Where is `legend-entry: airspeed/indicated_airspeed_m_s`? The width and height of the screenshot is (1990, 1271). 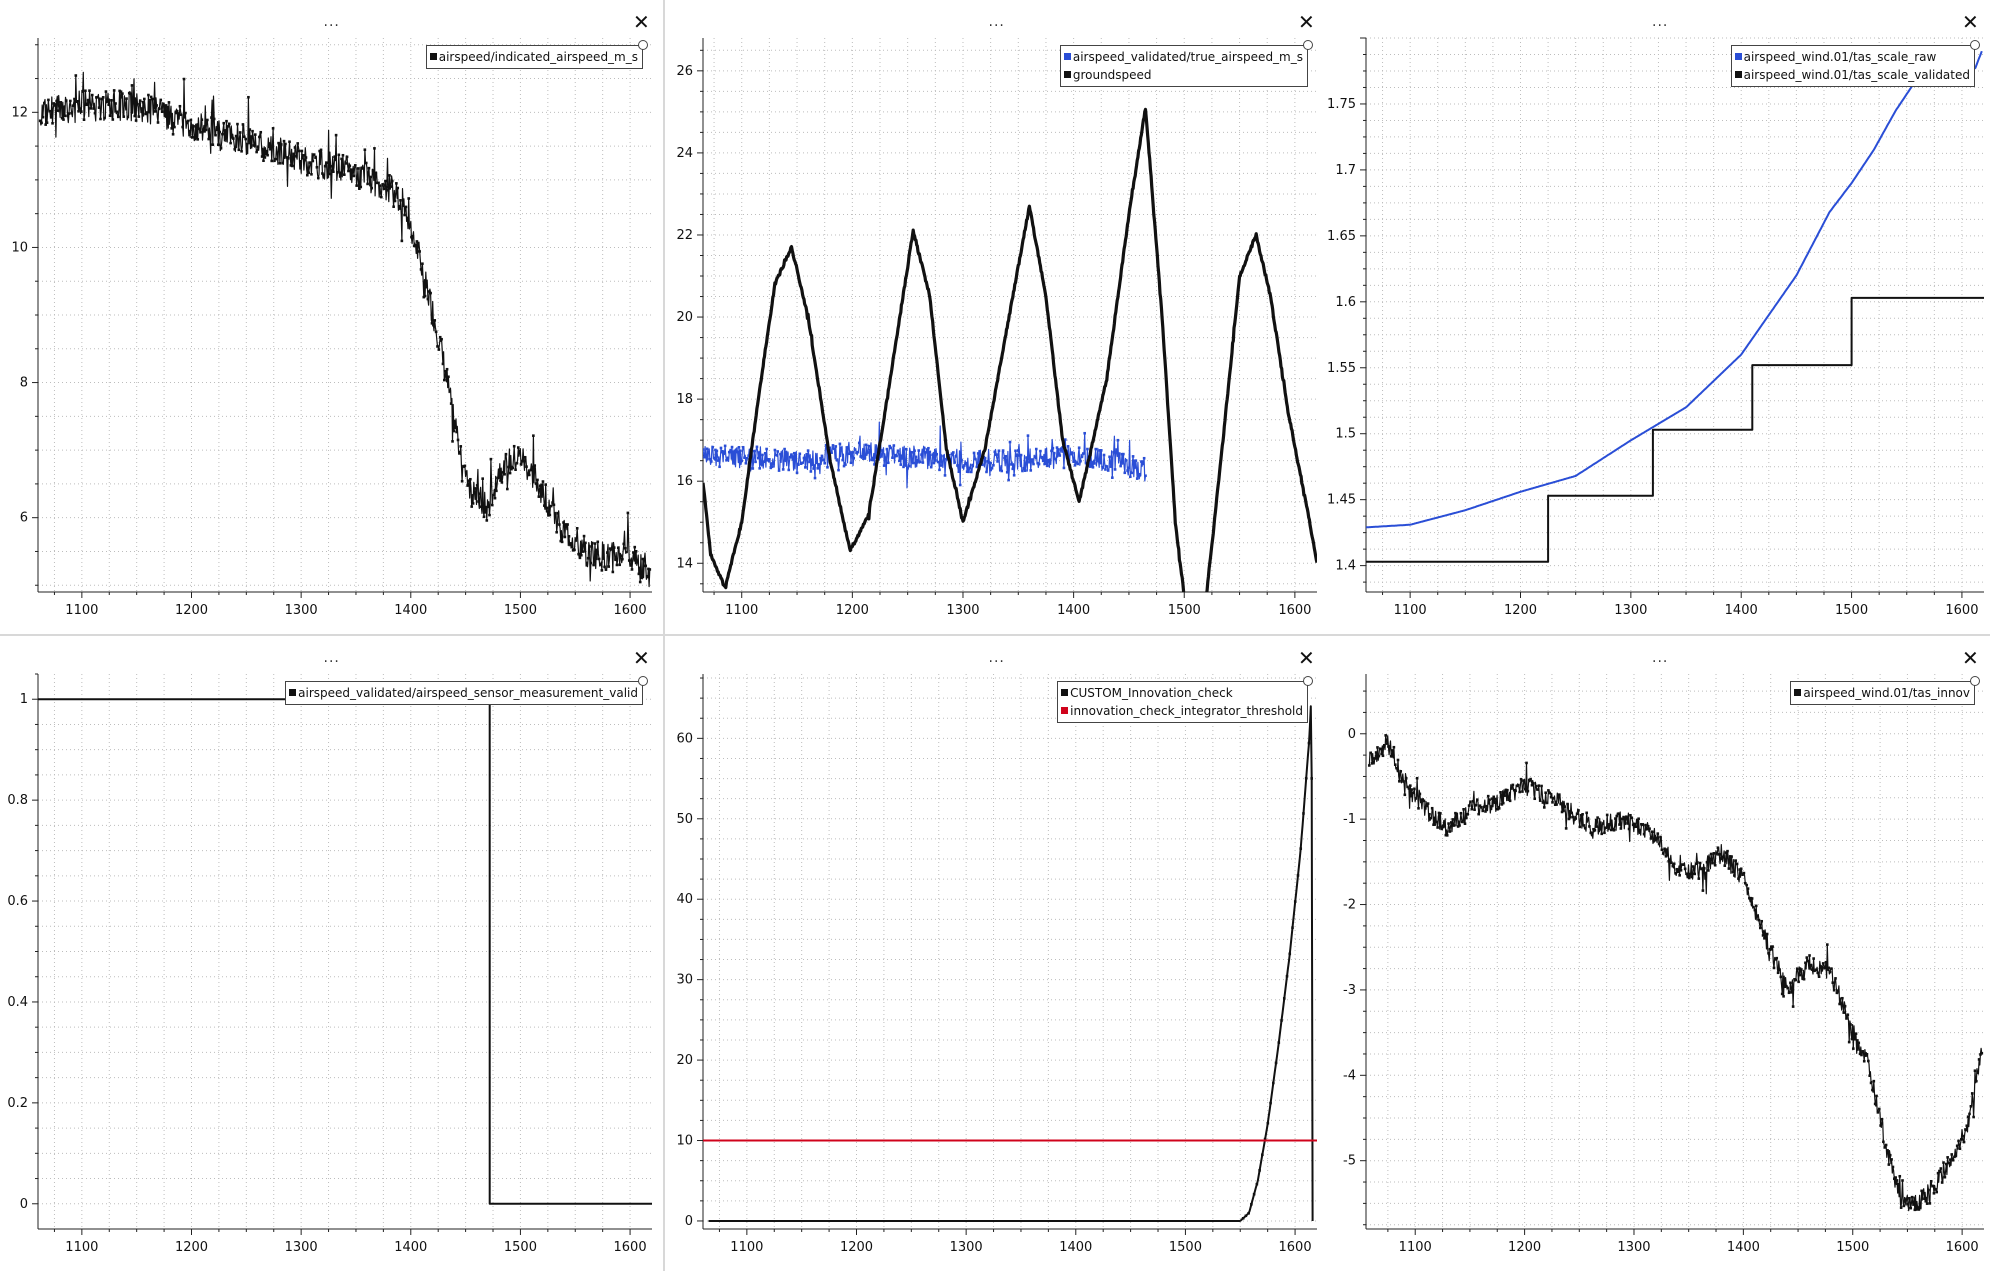
legend-entry: airspeed/indicated_airspeed_m_s is located at coordinates (533, 57).